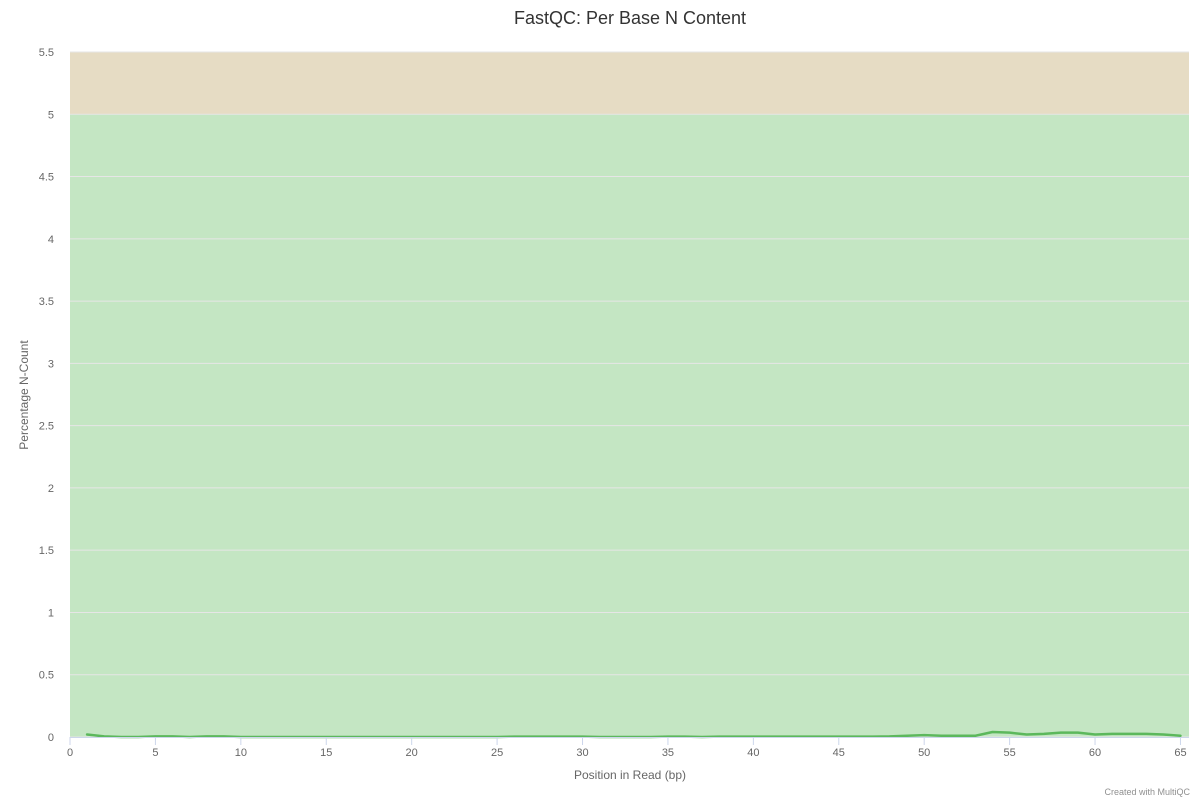 Image resolution: width=1200 pixels, height=805 pixels. Describe the element at coordinates (46, 427) in the screenshot. I see `y-tick-label: 2.5` at that location.